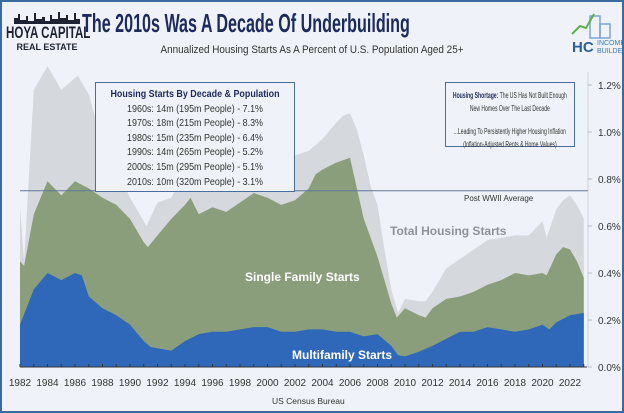 This screenshot has width=624, height=413. I want to click on y-tick-label: 1.2%, so click(609, 86).